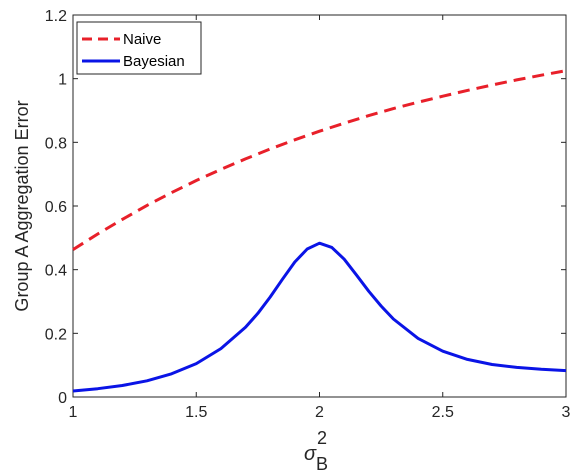  I want to click on legend: Naive Bayesian, so click(139, 48).